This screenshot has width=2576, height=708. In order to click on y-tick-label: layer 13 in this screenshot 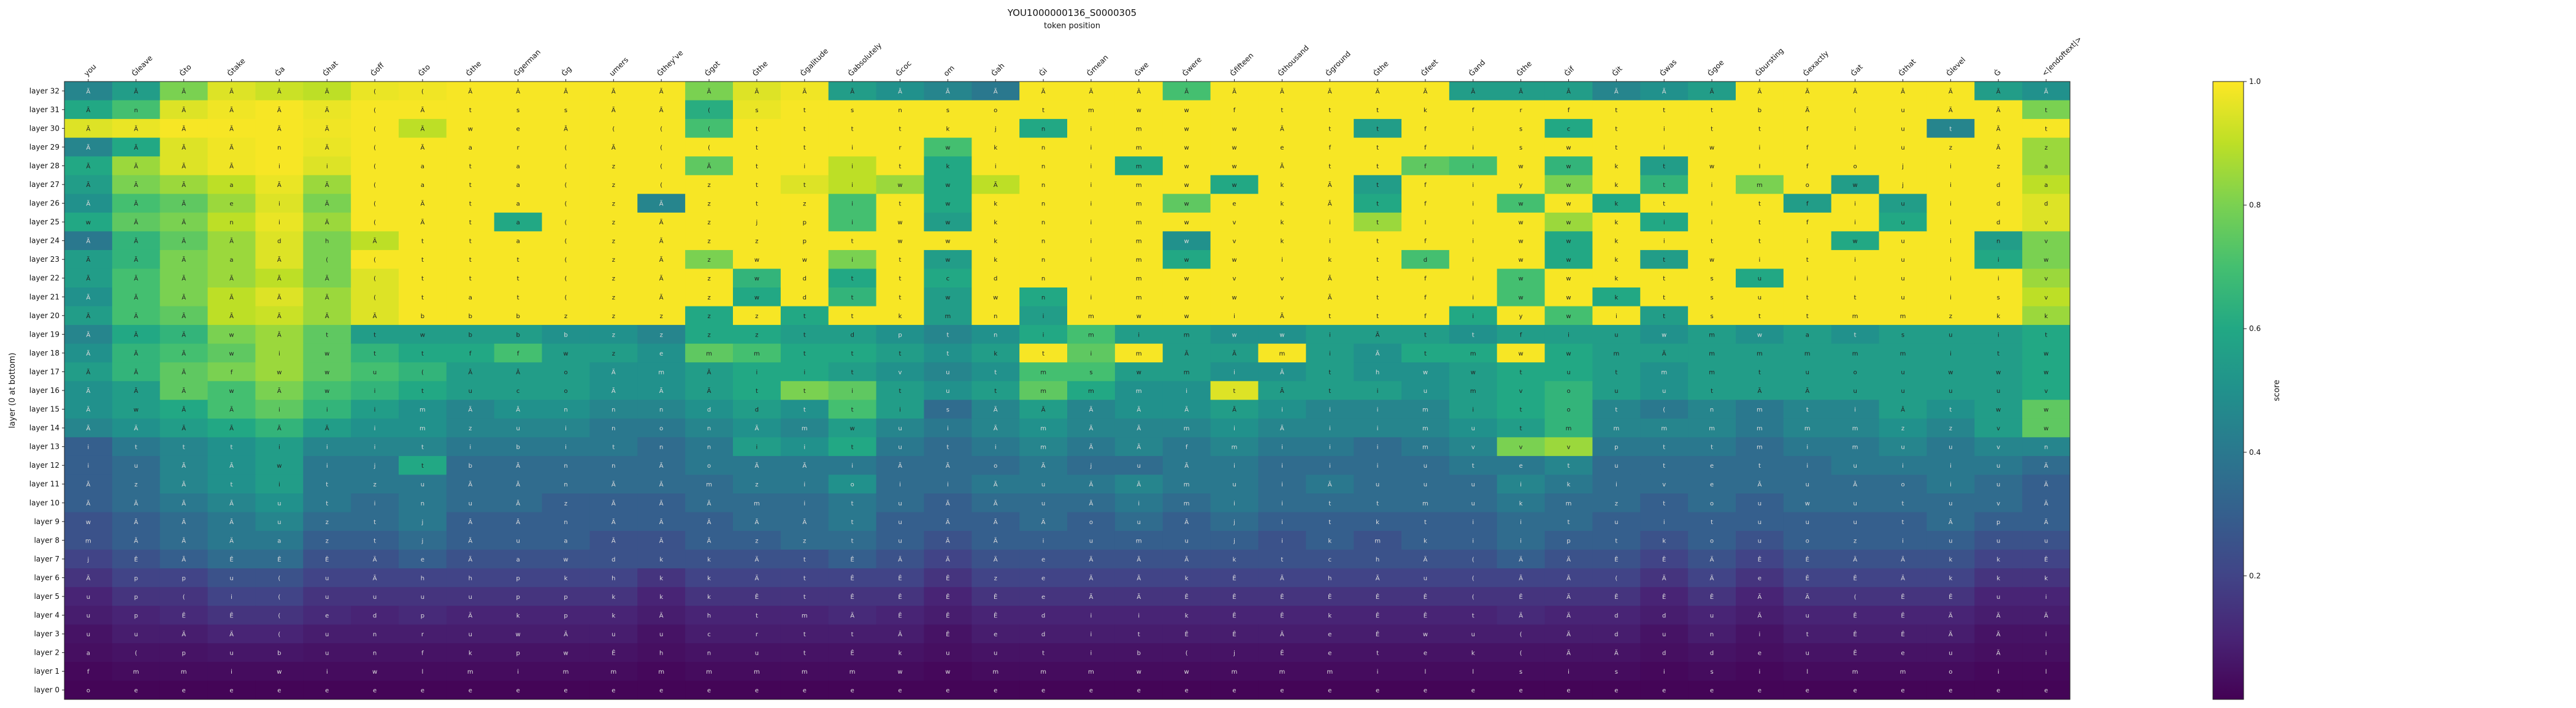, I will do `click(44, 447)`.